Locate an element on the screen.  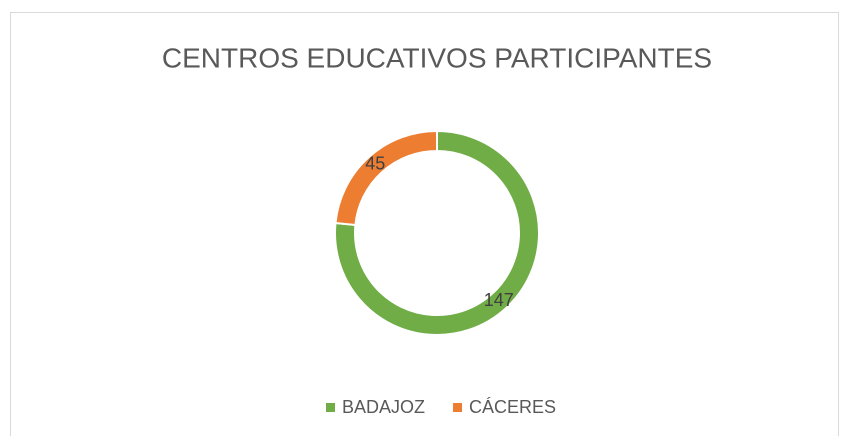
data-label: 45 is located at coordinates (375, 164).